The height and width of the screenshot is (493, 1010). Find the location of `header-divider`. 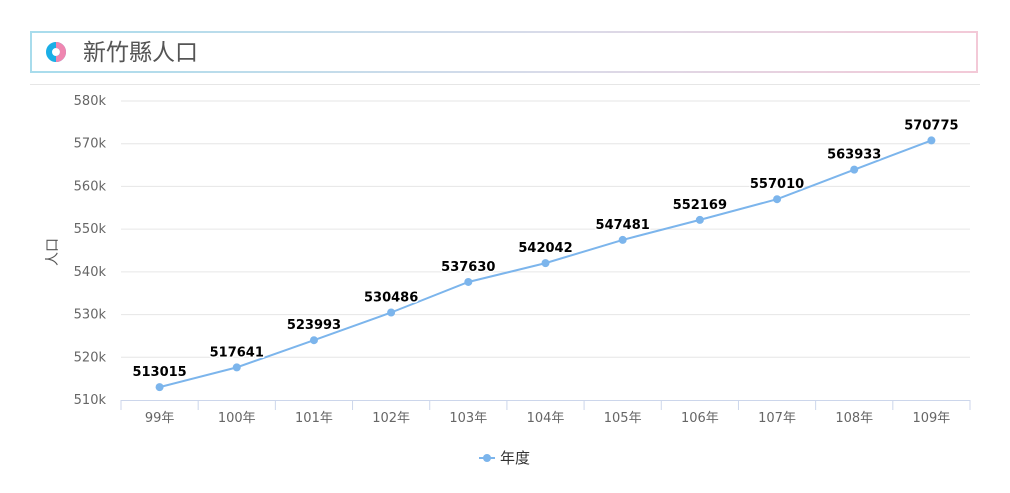

header-divider is located at coordinates (505, 84).